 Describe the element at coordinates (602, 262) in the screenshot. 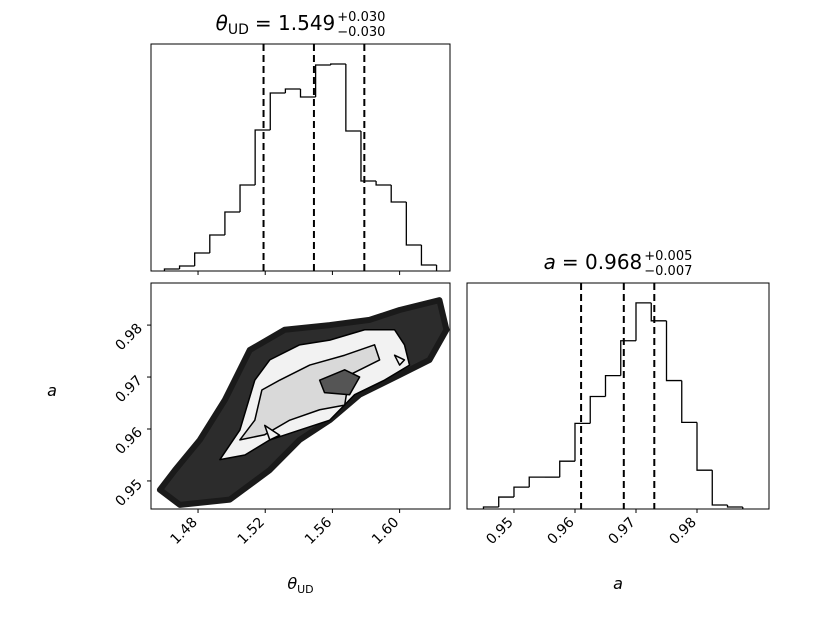

I see `title-value: = 0.968` at that location.